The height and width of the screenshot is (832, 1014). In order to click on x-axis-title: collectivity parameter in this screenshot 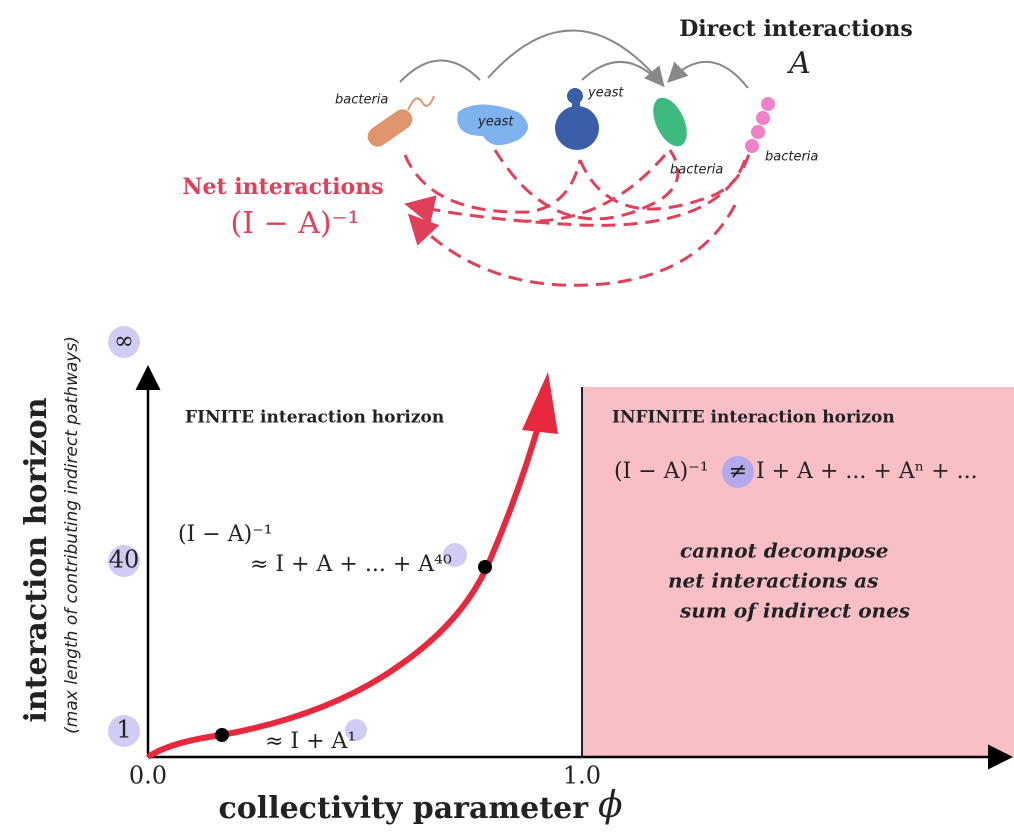, I will do `click(404, 808)`.